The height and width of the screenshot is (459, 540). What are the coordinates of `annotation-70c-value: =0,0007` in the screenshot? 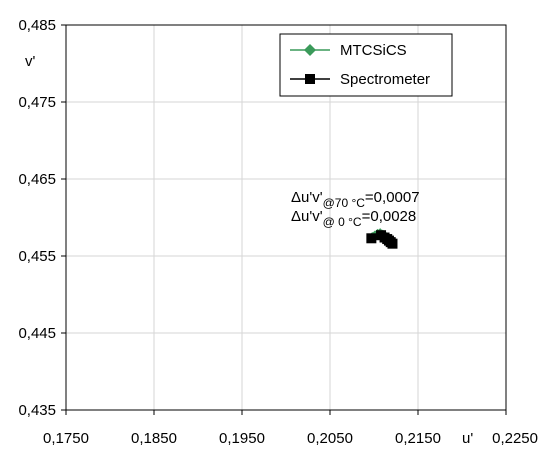 It's located at (392, 197).